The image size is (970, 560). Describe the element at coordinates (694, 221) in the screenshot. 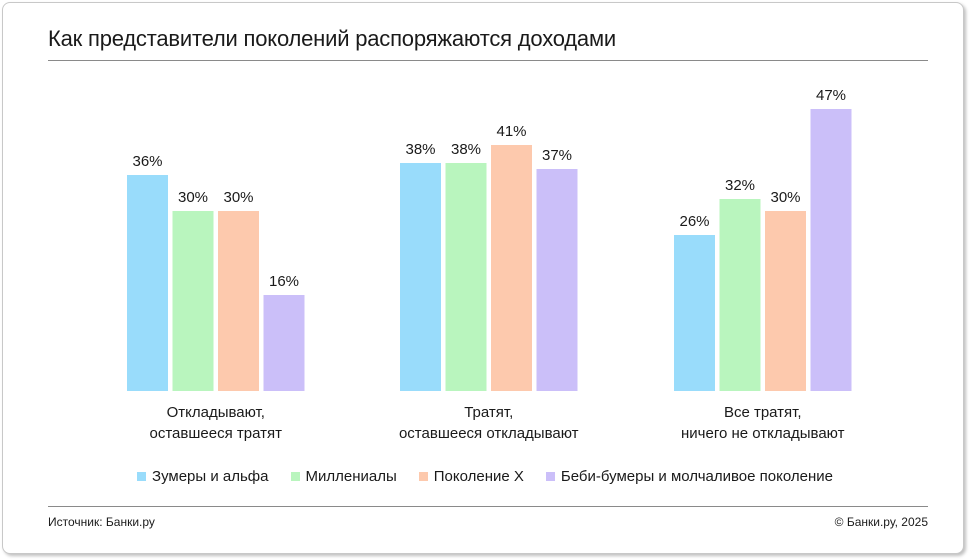

I see `data-label-3-1: 26%` at that location.